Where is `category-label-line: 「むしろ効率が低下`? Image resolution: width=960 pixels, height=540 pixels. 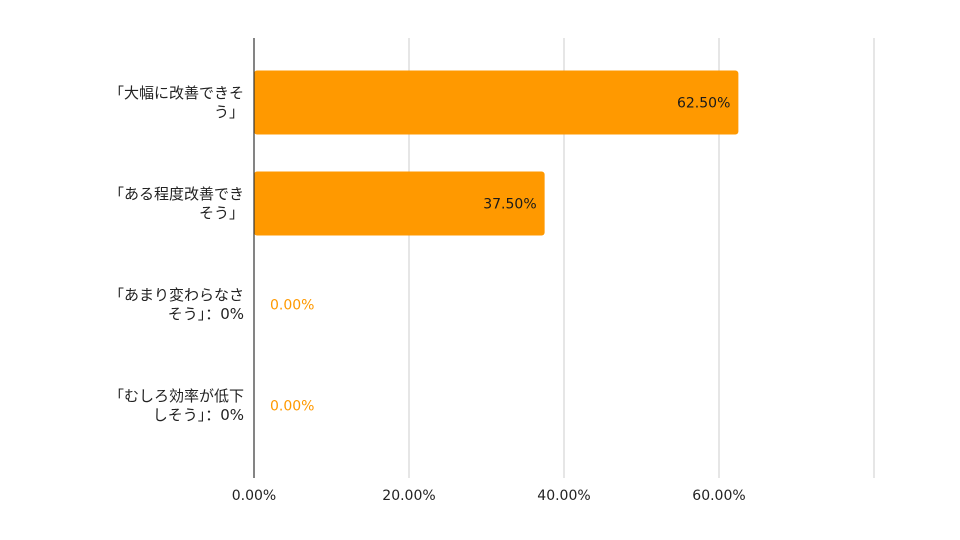 category-label-line: 「むしろ効率が低下 is located at coordinates (176, 395).